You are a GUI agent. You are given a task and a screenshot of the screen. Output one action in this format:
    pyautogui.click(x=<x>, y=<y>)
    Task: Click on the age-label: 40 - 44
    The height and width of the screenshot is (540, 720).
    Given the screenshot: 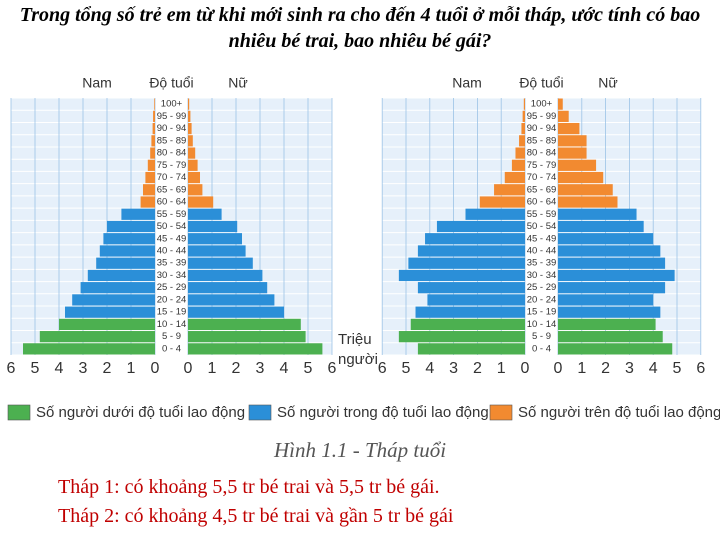 What is the action you would take?
    pyautogui.click(x=172, y=250)
    